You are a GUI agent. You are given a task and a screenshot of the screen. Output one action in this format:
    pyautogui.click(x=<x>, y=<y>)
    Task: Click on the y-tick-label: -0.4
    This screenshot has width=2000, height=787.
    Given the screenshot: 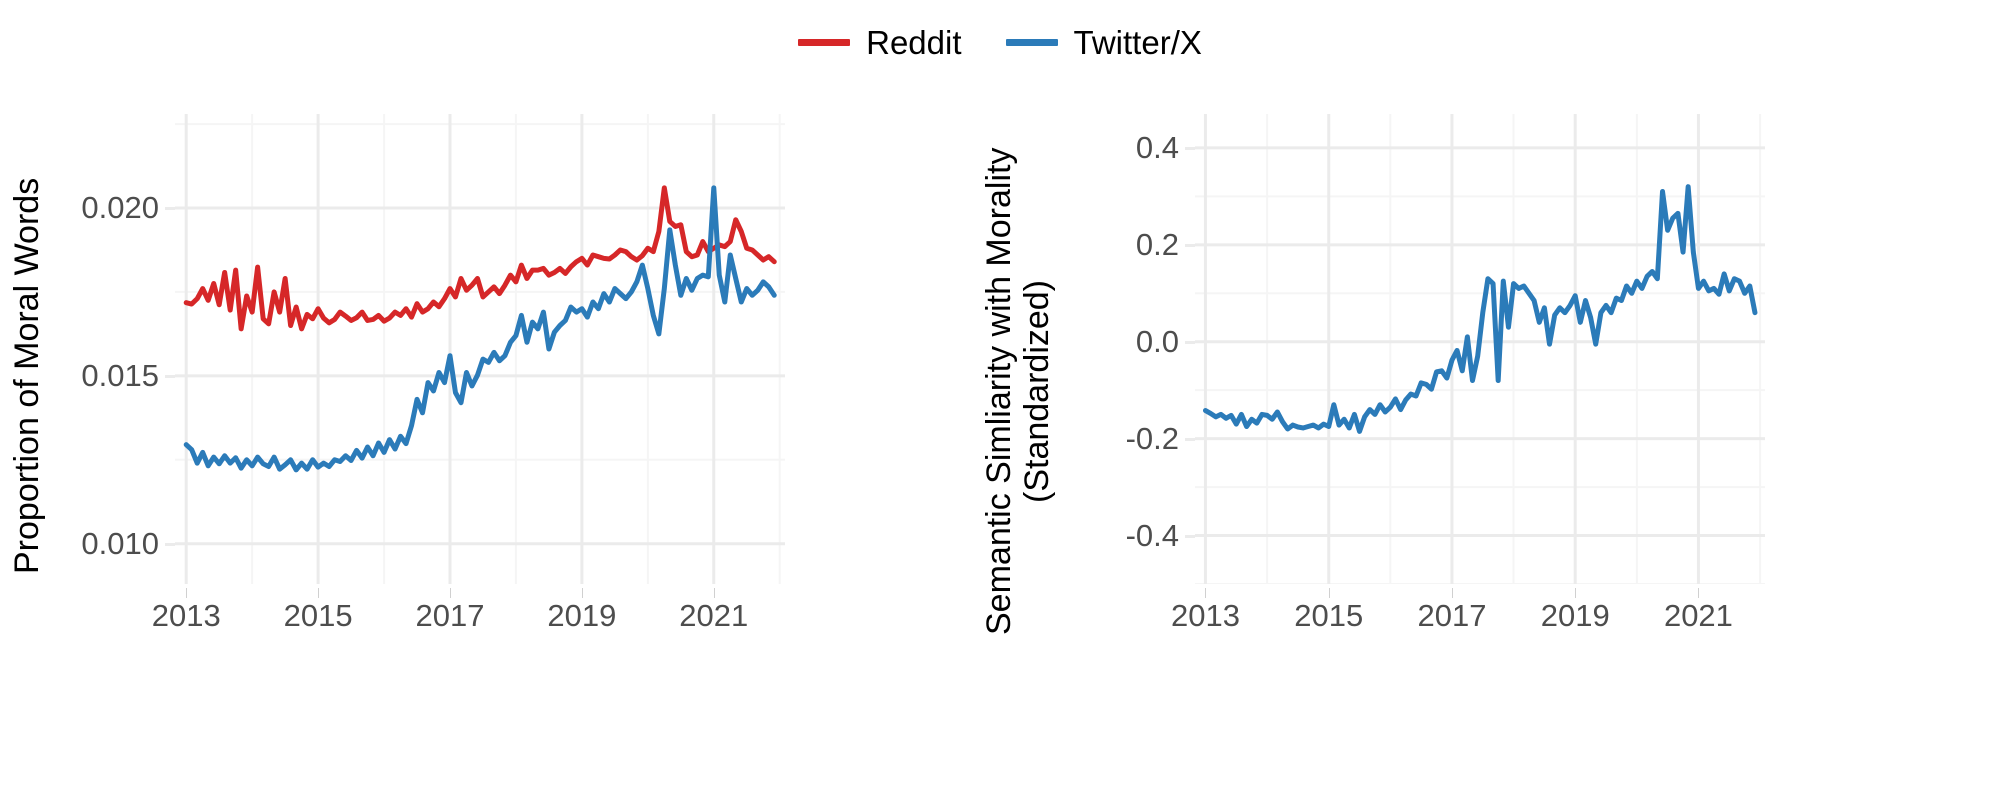 What is the action you would take?
    pyautogui.click(x=1152, y=535)
    